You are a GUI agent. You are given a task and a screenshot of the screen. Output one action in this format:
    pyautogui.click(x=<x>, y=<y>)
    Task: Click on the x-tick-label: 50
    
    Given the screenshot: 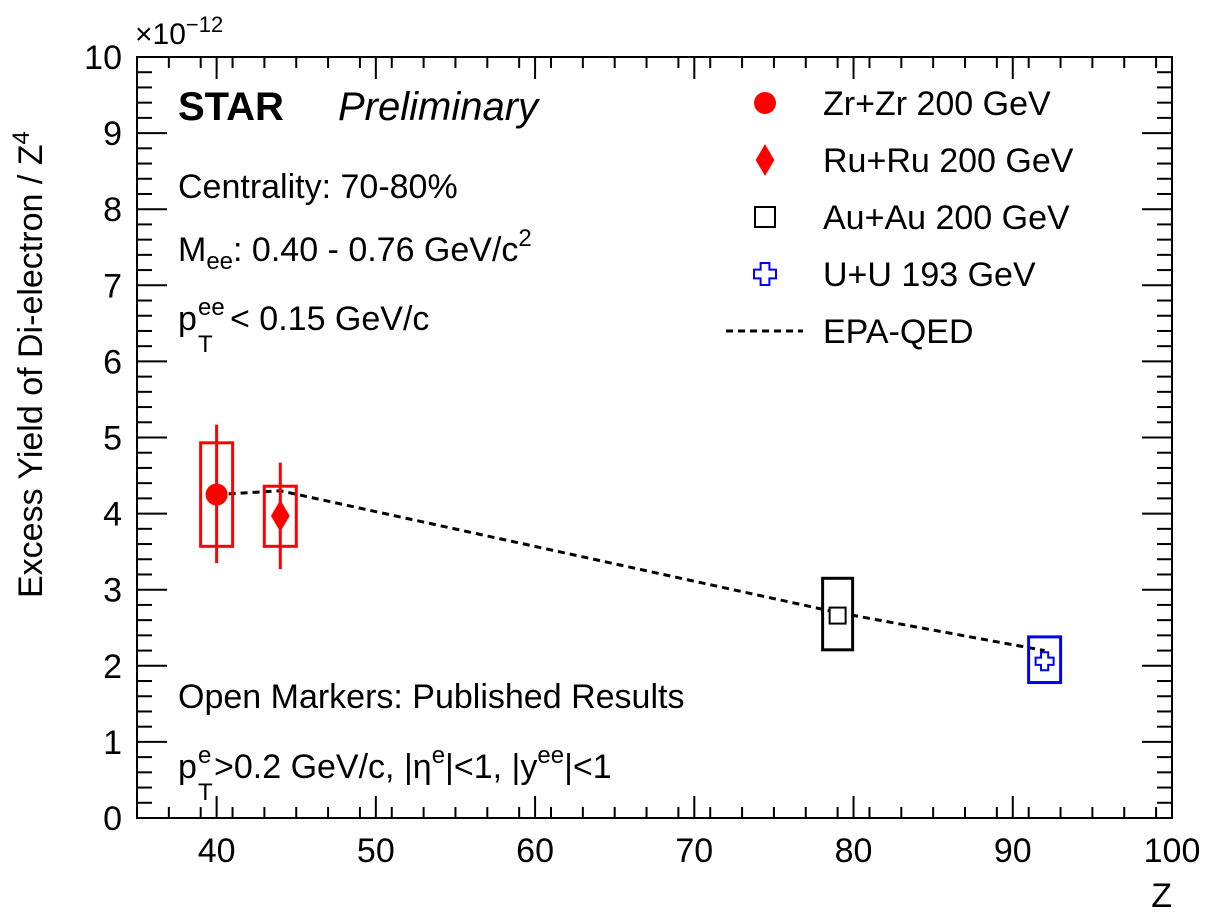 What is the action you would take?
    pyautogui.click(x=376, y=851)
    